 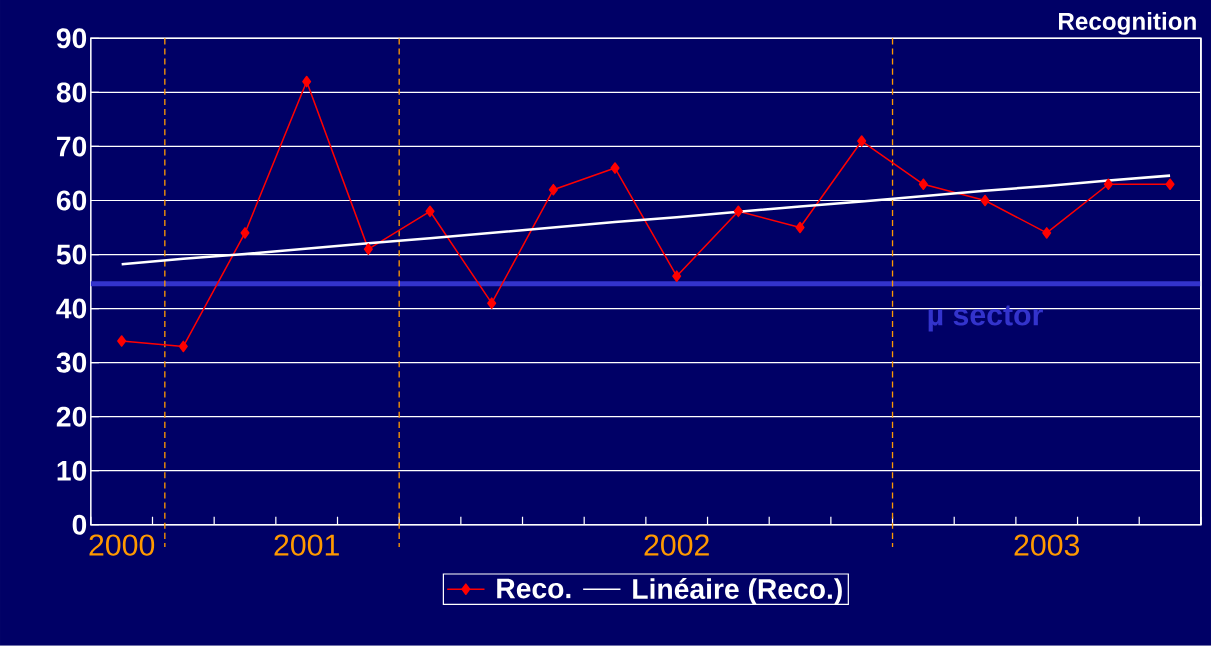 What do you see at coordinates (534, 588) in the screenshot?
I see `legend-label: Reco.` at bounding box center [534, 588].